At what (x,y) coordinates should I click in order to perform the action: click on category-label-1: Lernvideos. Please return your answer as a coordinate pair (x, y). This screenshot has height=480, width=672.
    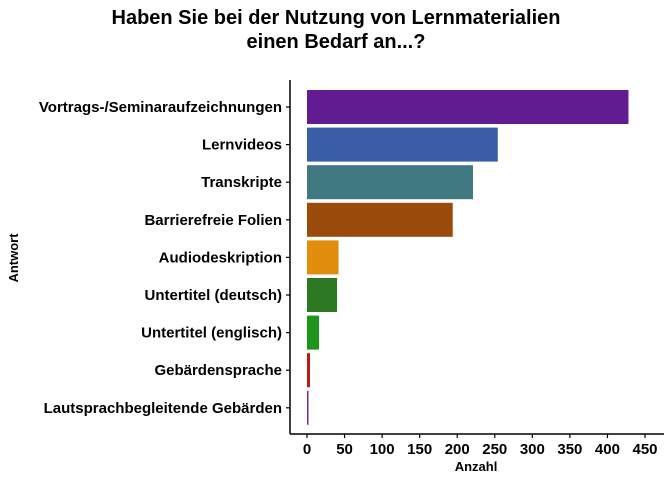
    Looking at the image, I should click on (242, 145).